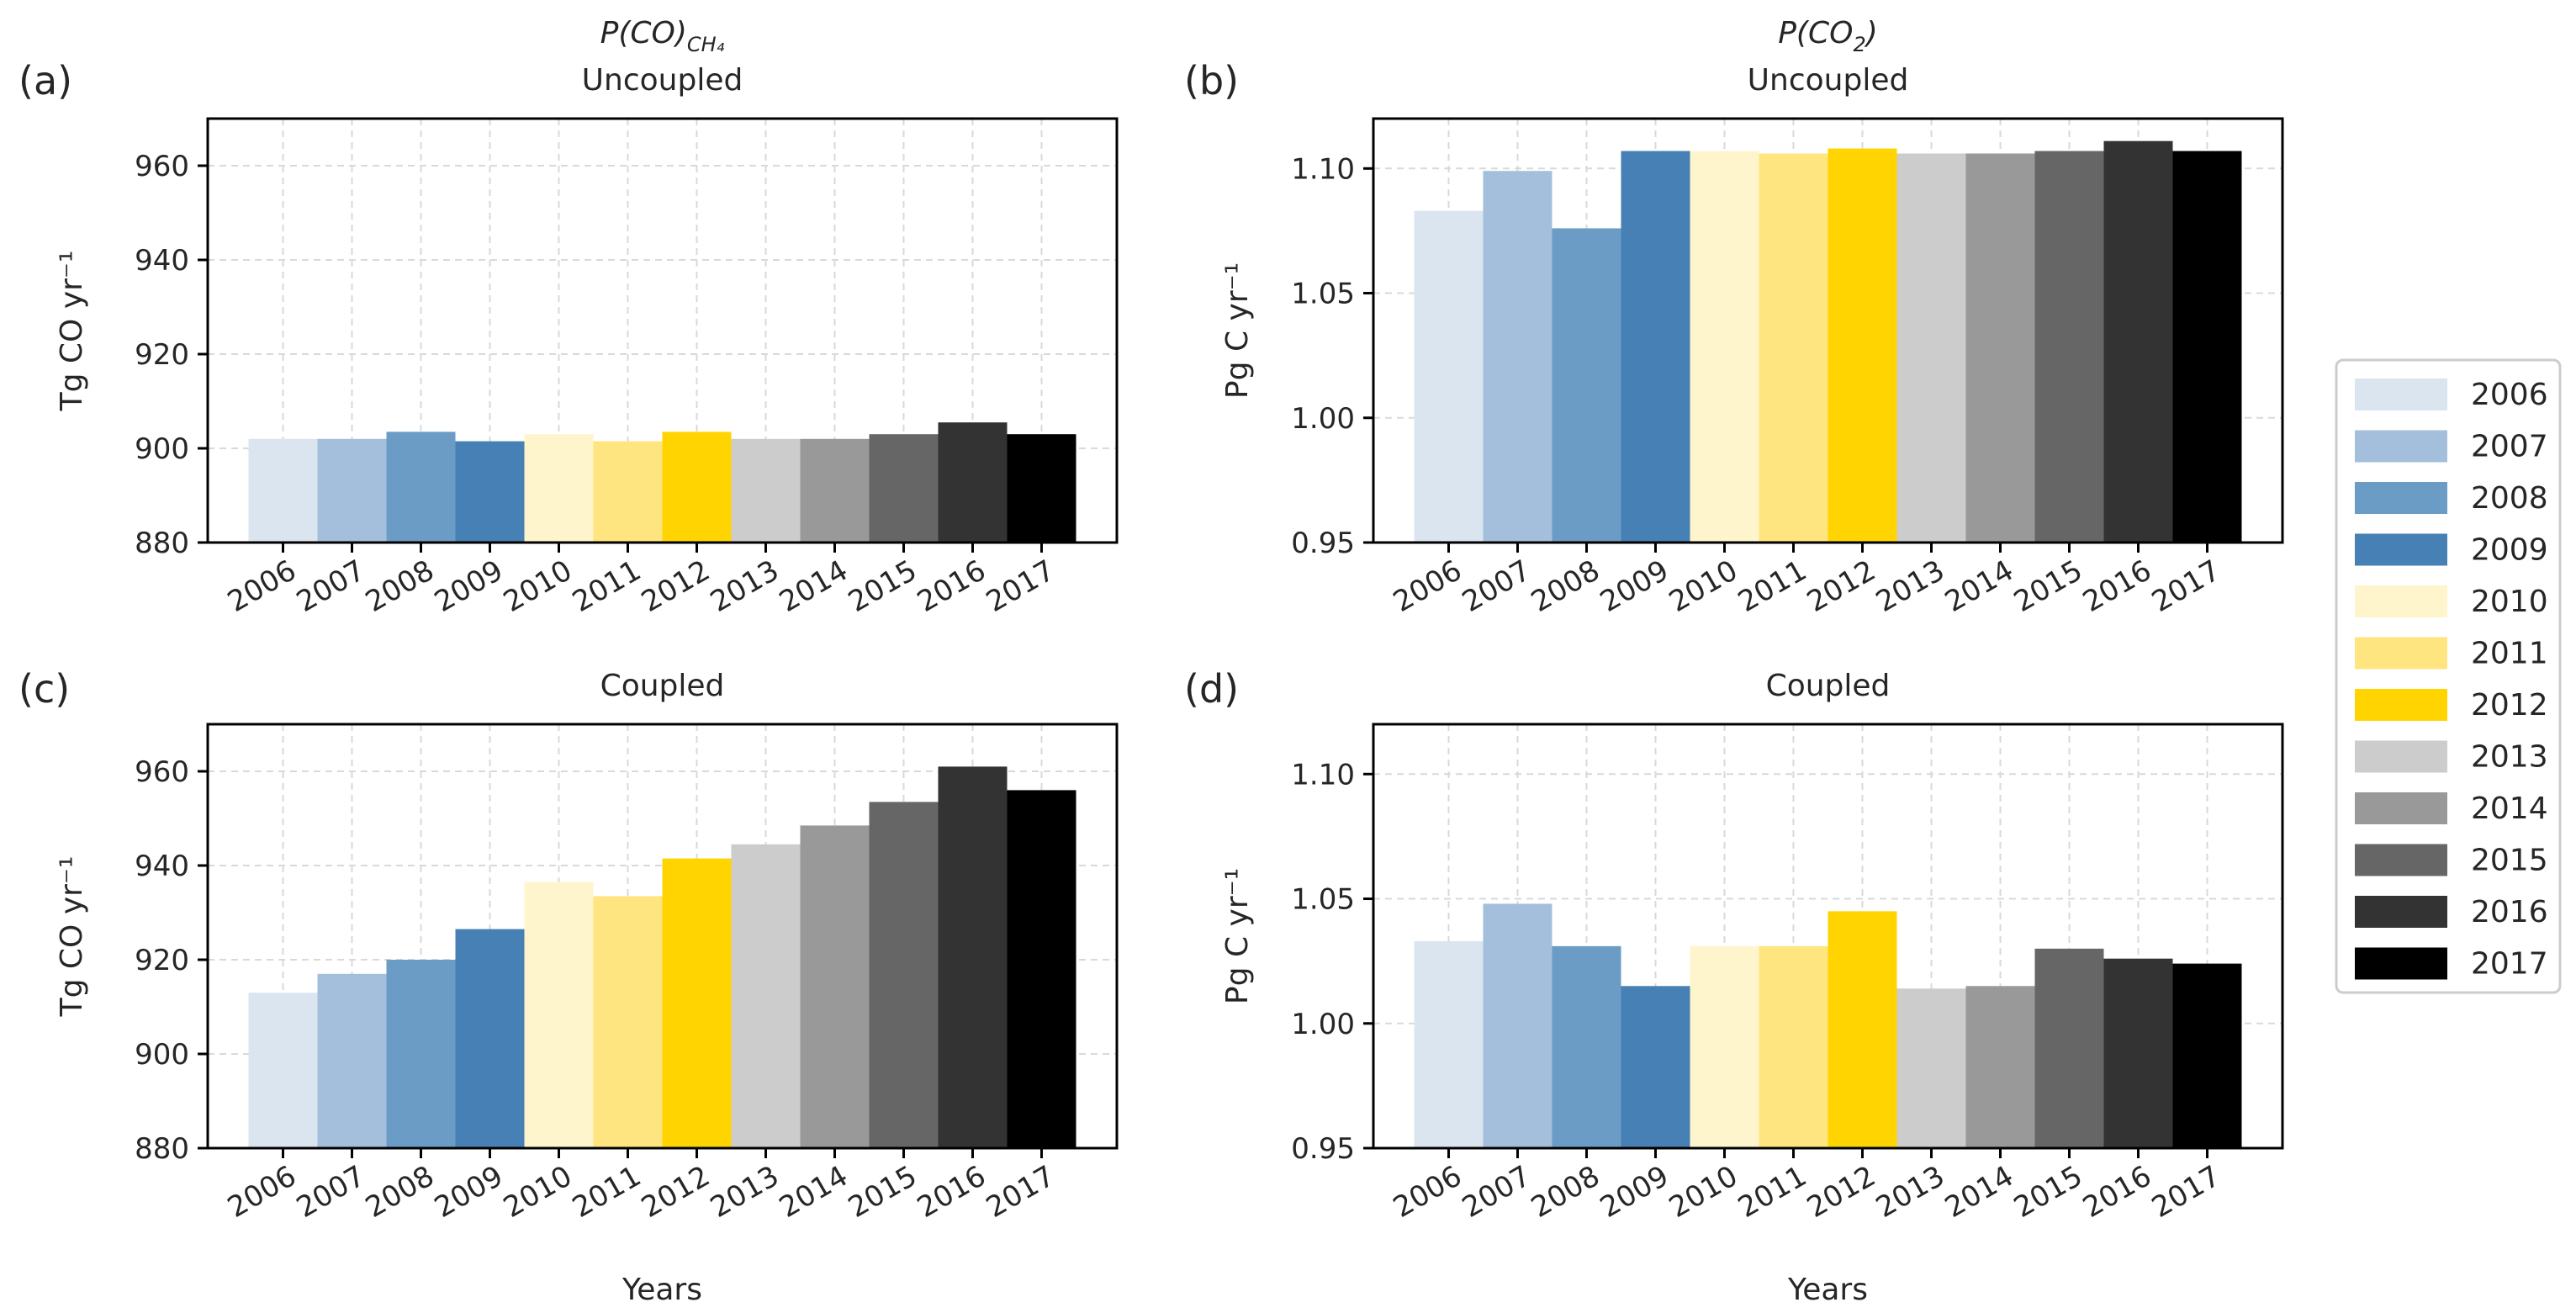  What do you see at coordinates (44, 689) in the screenshot?
I see `panel-letter: (c)` at bounding box center [44, 689].